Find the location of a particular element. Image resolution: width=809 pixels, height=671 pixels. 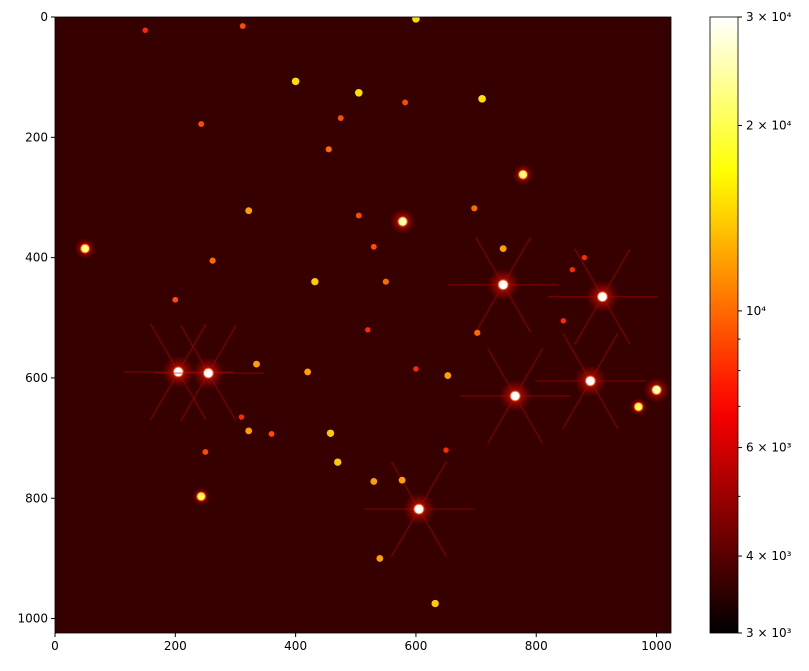

colorbar-tick-label: 3 × 10³ is located at coordinates (769, 633).